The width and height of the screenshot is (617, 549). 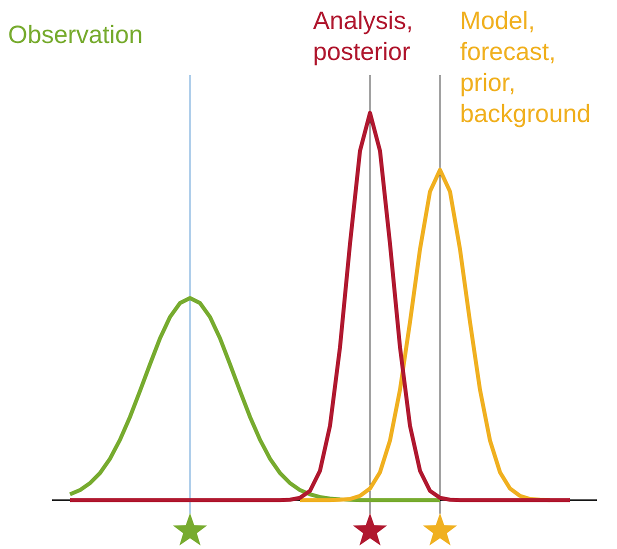 What do you see at coordinates (526, 68) in the screenshot?
I see `series-label: Model, forecast, prior, background` at bounding box center [526, 68].